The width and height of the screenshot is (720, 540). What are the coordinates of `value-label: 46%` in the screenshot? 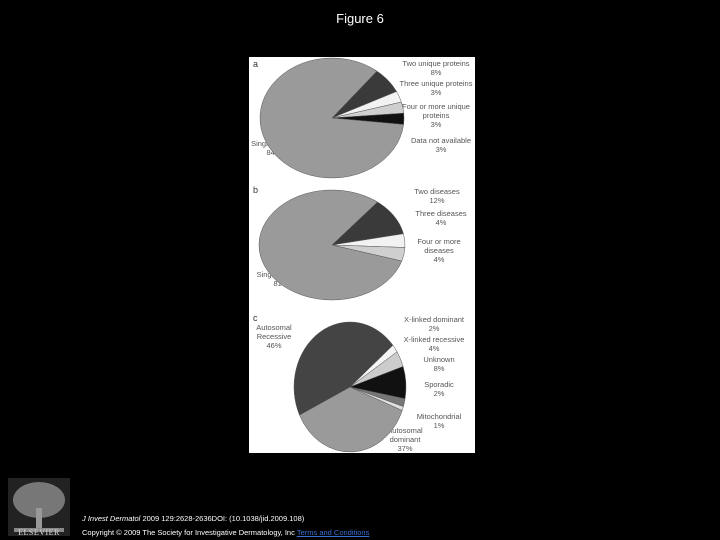 It's located at (274, 345).